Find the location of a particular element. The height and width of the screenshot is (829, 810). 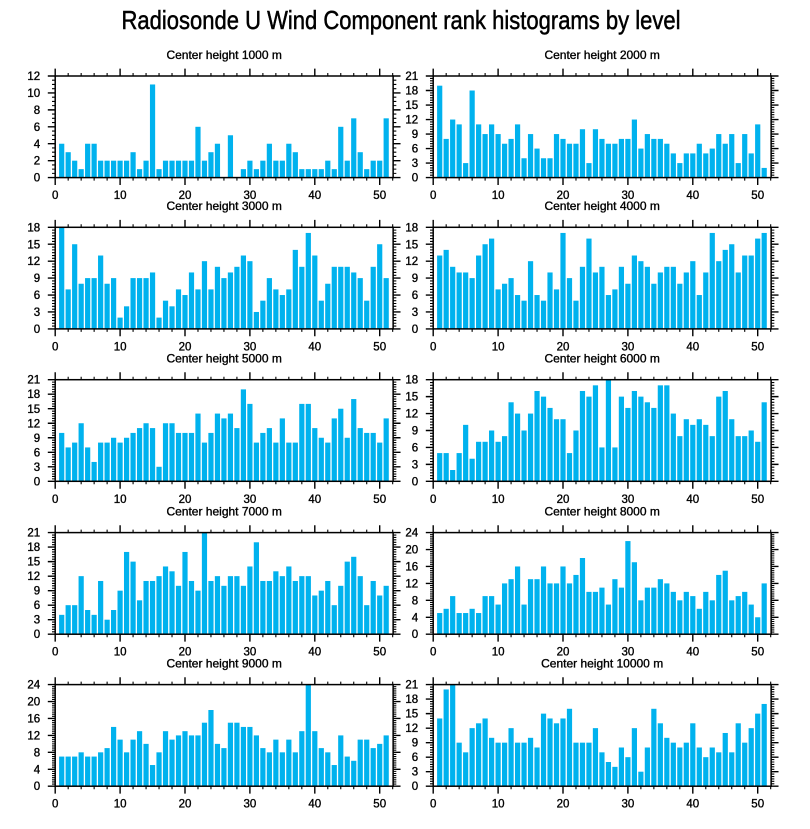

svg-text: 4 is located at coordinates (37, 145).